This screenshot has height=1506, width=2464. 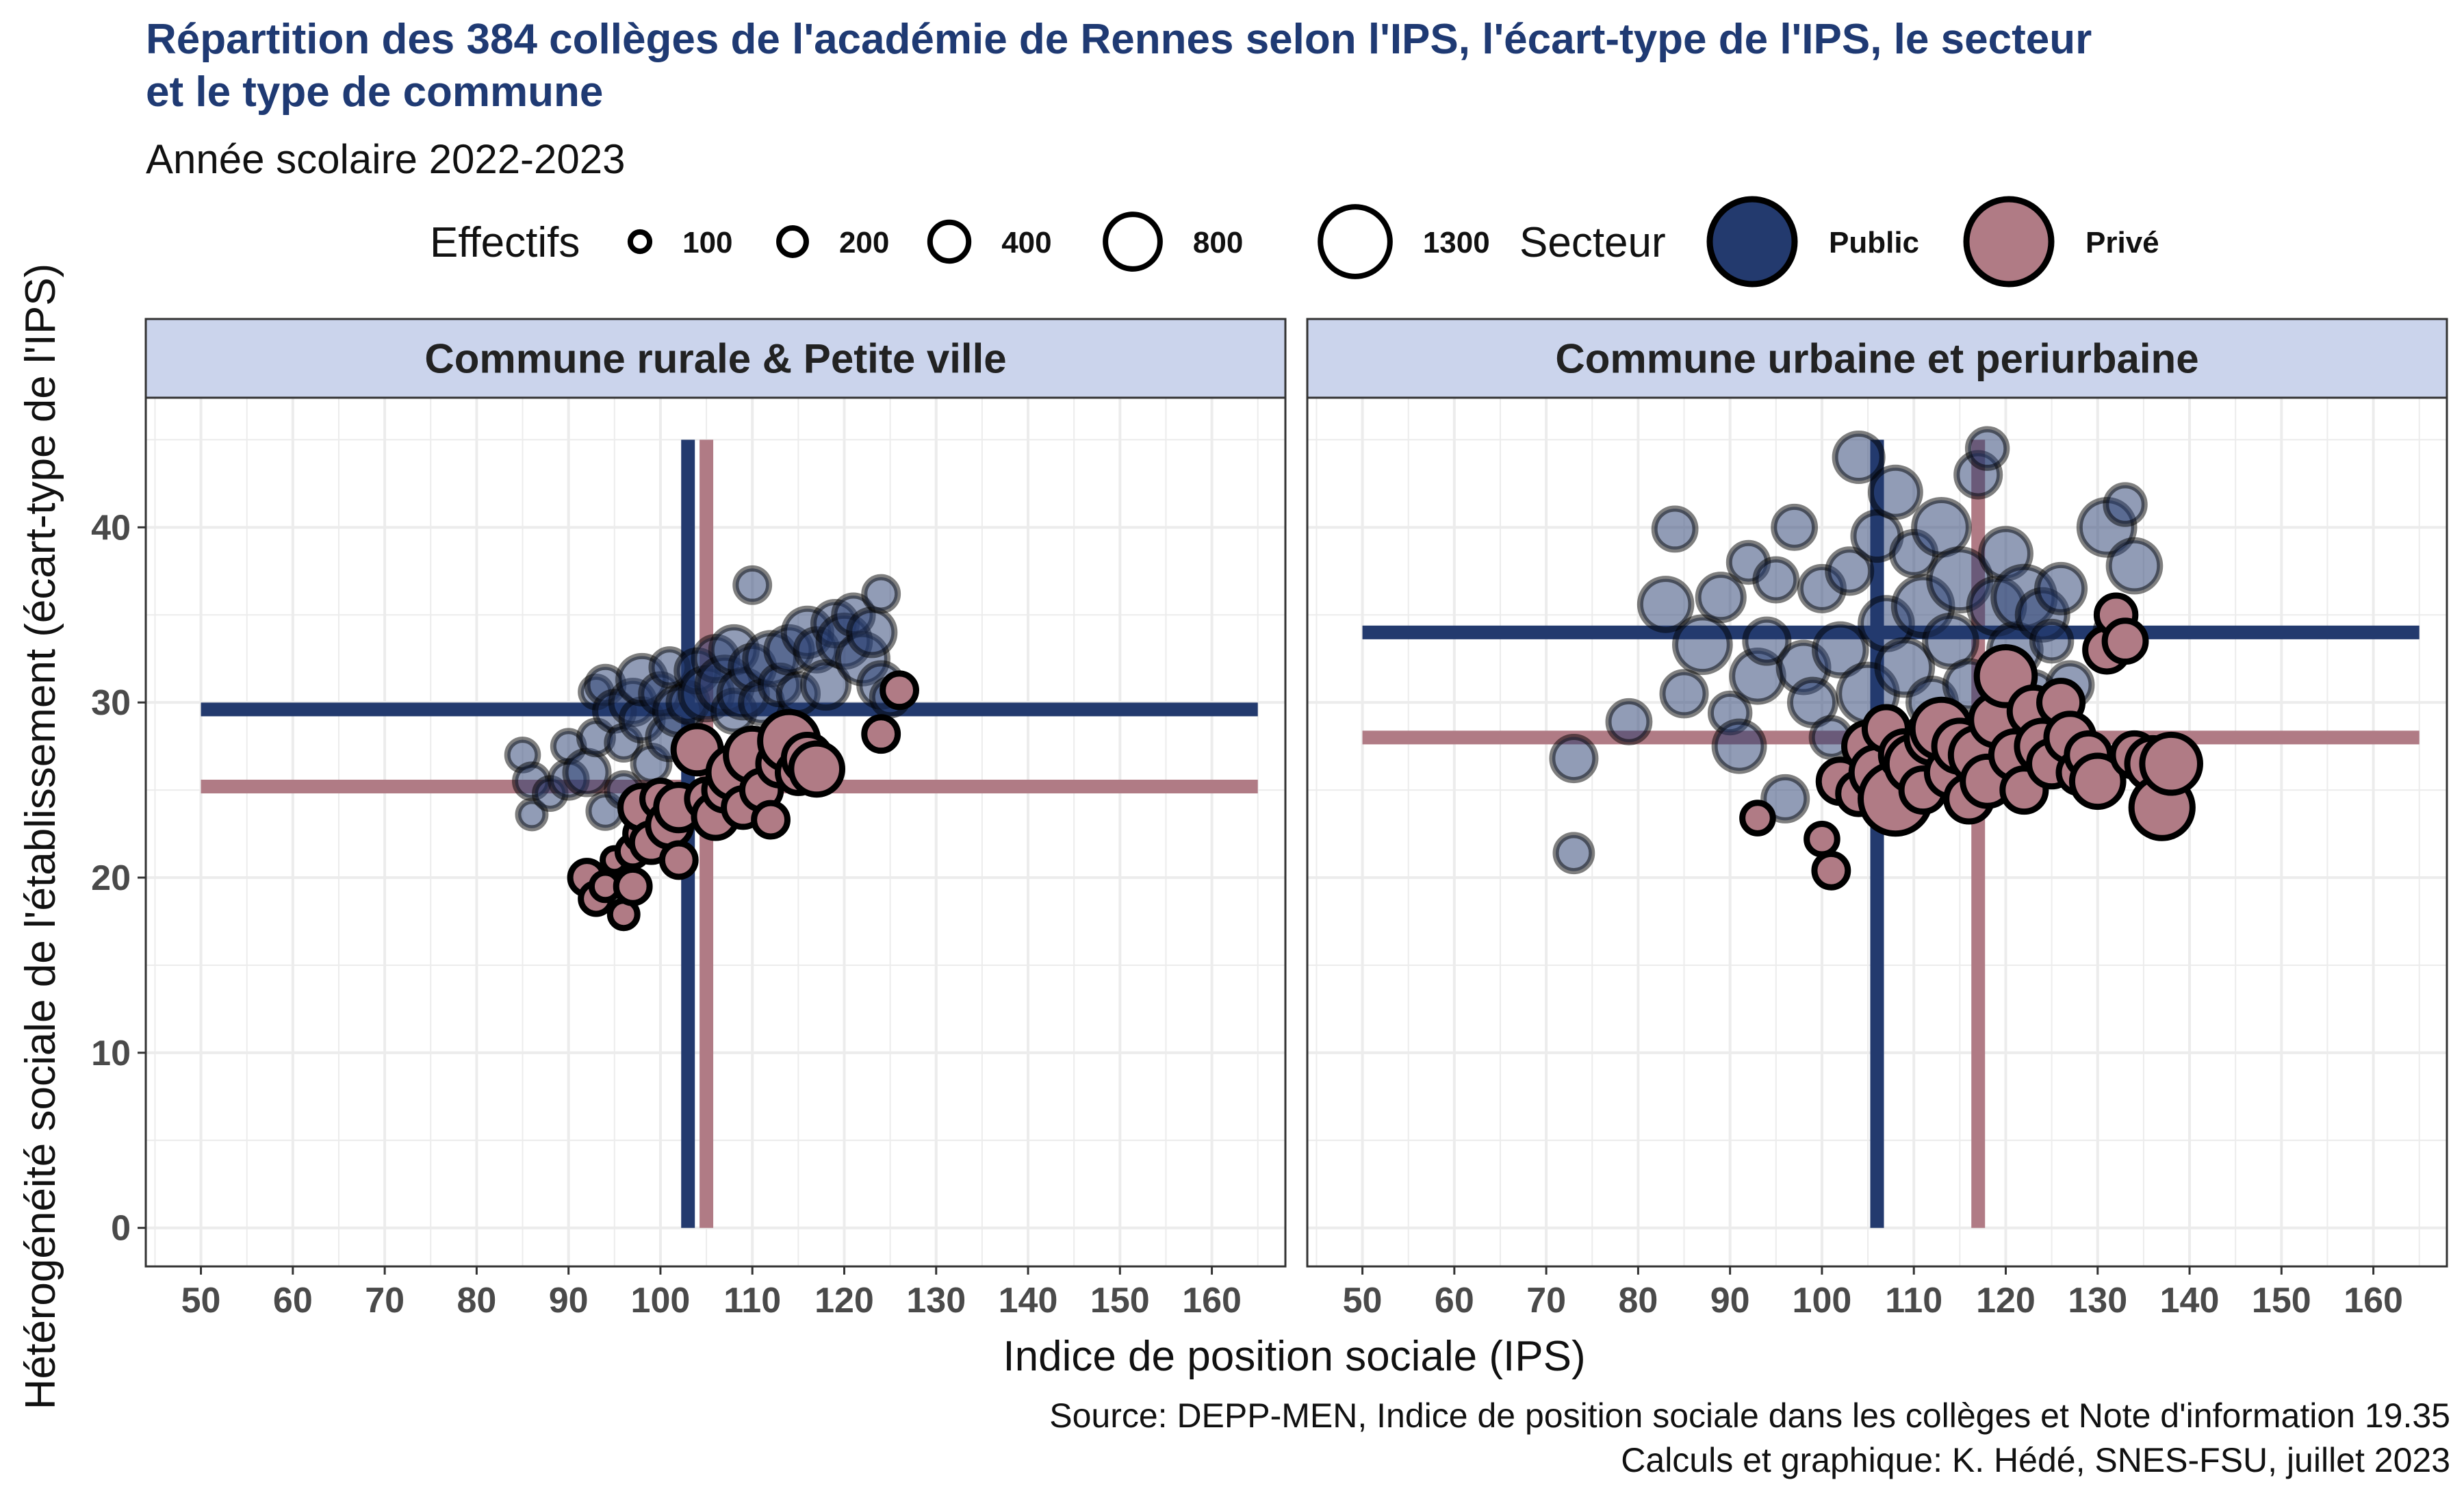 I want to click on chart-subtitle: Année scolaire 2022-2023, so click(x=386, y=159).